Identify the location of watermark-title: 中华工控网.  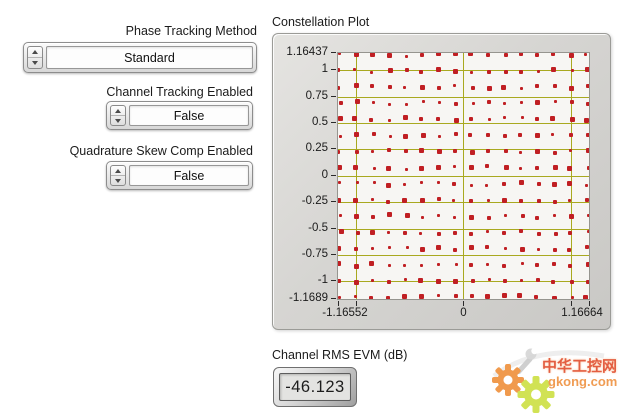
(580, 366).